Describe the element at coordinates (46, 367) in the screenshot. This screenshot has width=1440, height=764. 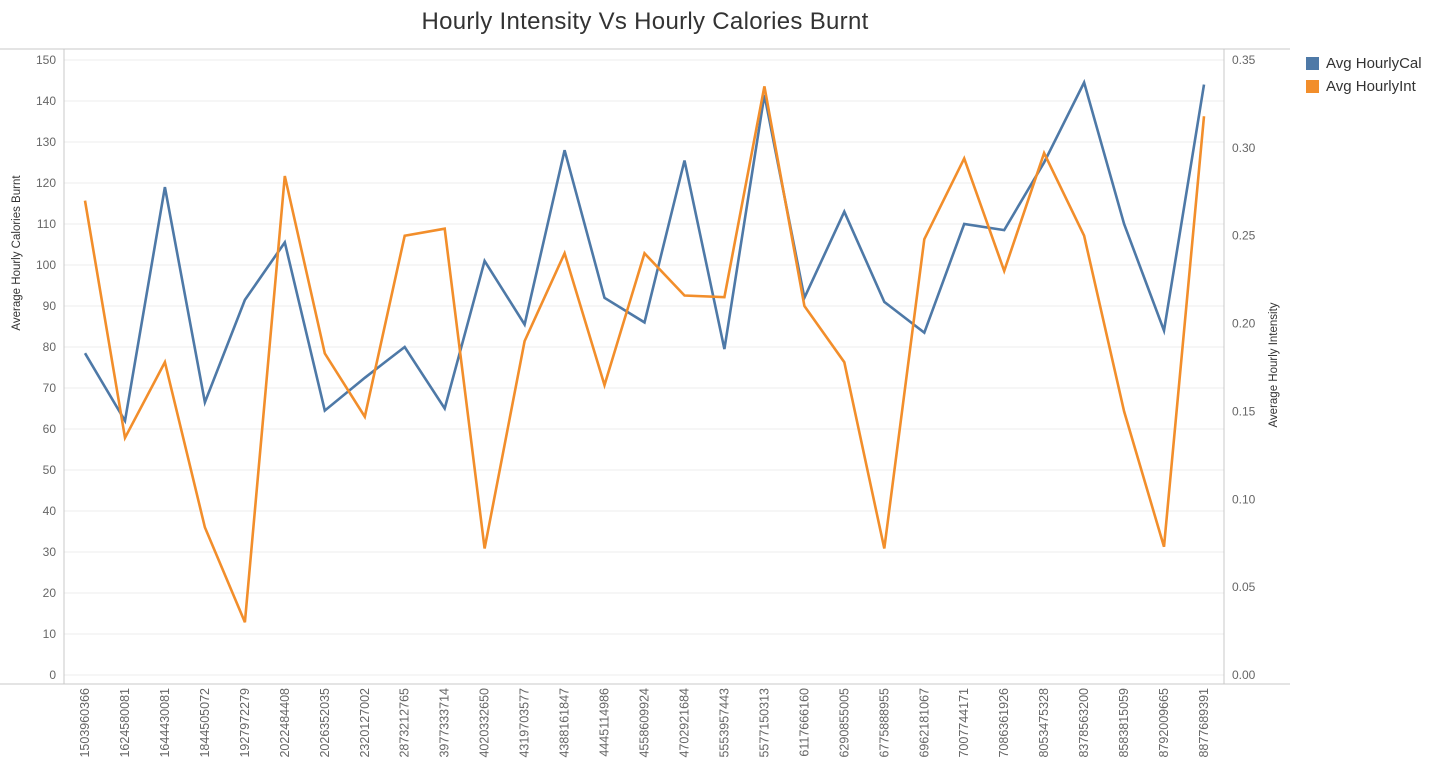
I see `left-axis-ticks: 0 10 20 30 40 50 60 70 80 90 100 110 120 130 140 150` at that location.